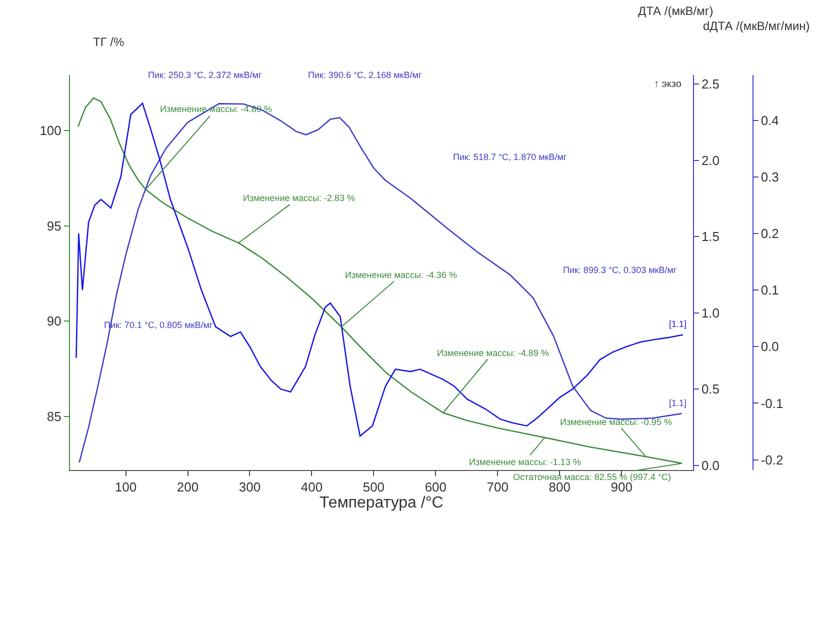 The height and width of the screenshot is (623, 817). Describe the element at coordinates (592, 477) in the screenshot. I see `annotation: Остаточная масса: 82.55 % (997.4 °C)` at that location.